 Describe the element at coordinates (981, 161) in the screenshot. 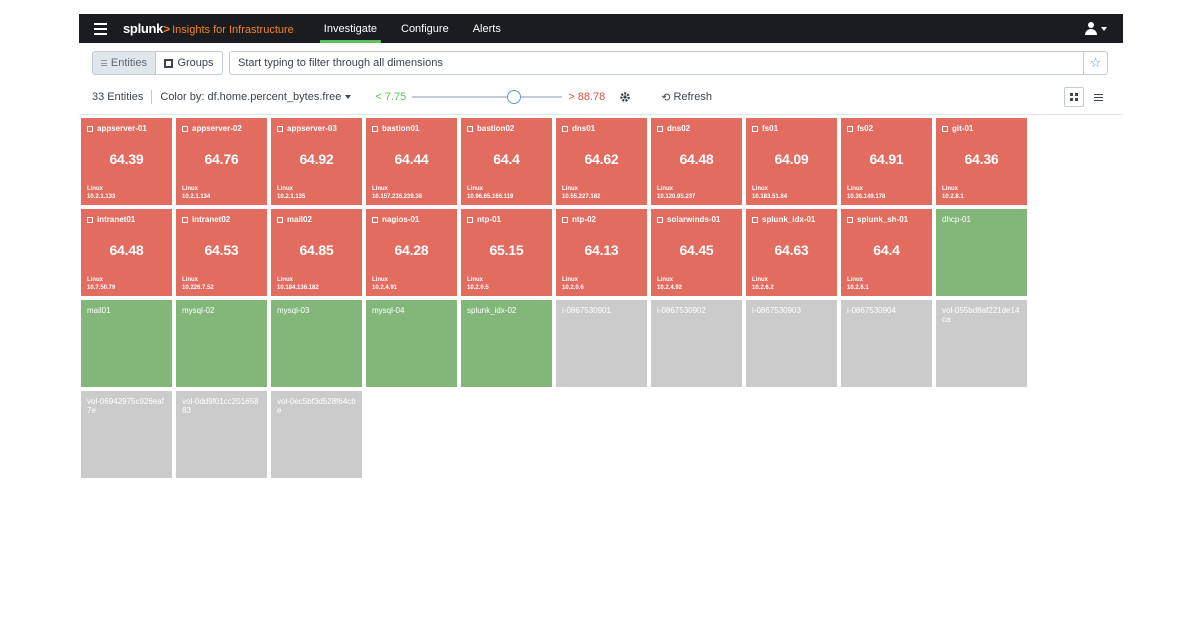

I see `entity-tile: git-01 64.36 Linux 10.2.8.1` at that location.